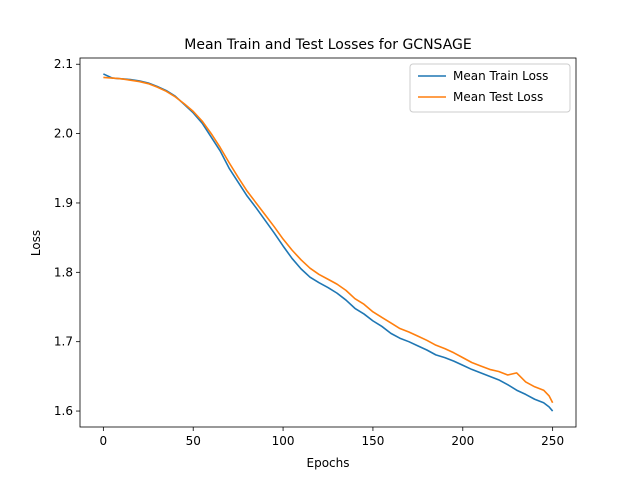 The image size is (640, 480). I want to click on x-tick-label: 150, so click(372, 441).